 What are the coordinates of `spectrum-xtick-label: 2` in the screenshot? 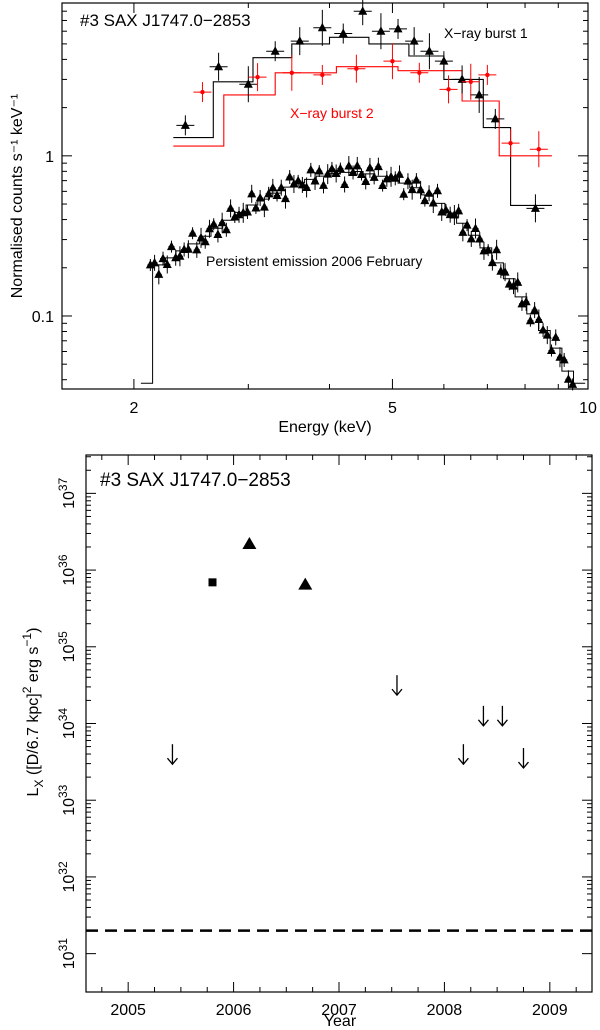 It's located at (133, 408).